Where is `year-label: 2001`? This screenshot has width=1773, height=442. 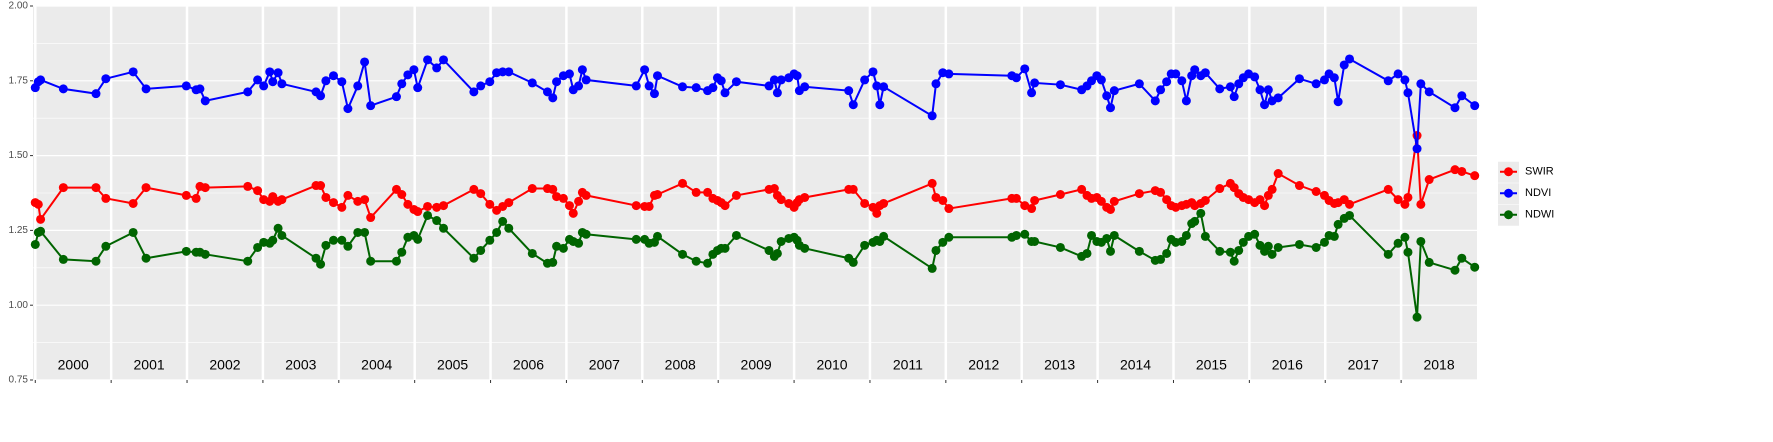
year-label: 2001 is located at coordinates (149, 365).